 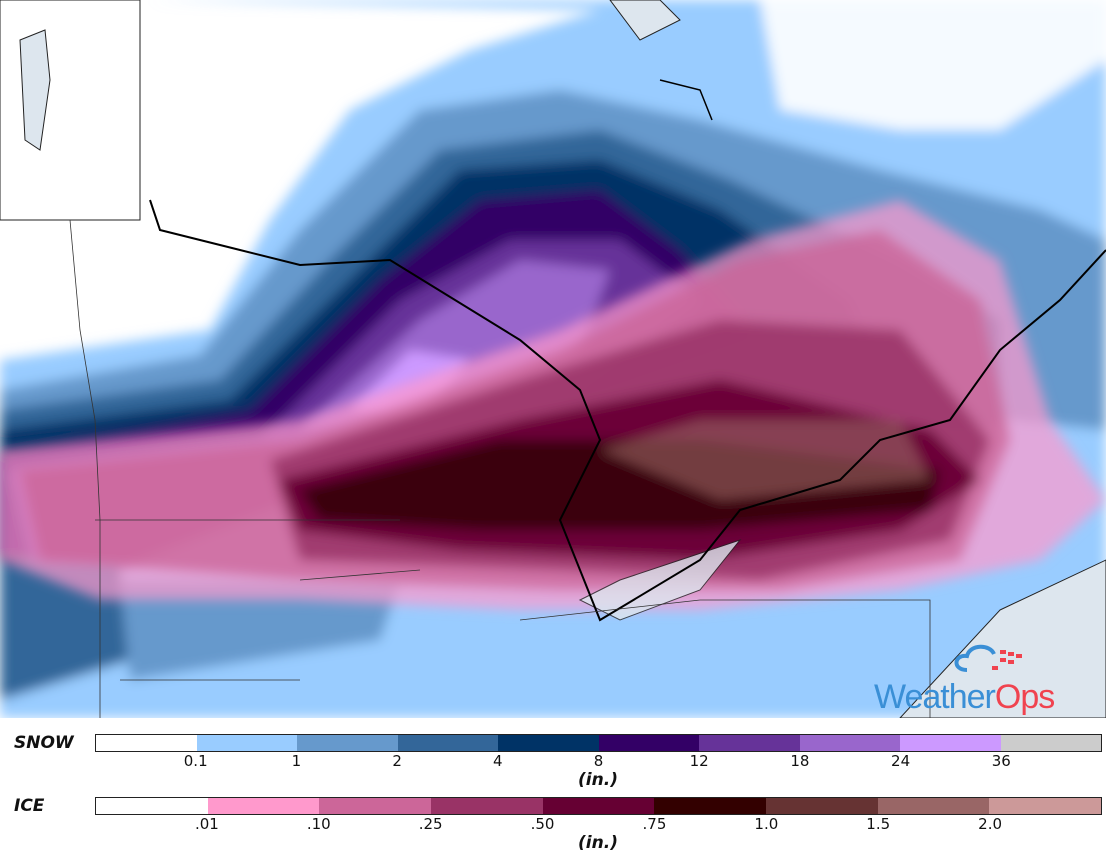 I want to click on snow-tick-label: 36, so click(x=1001, y=761).